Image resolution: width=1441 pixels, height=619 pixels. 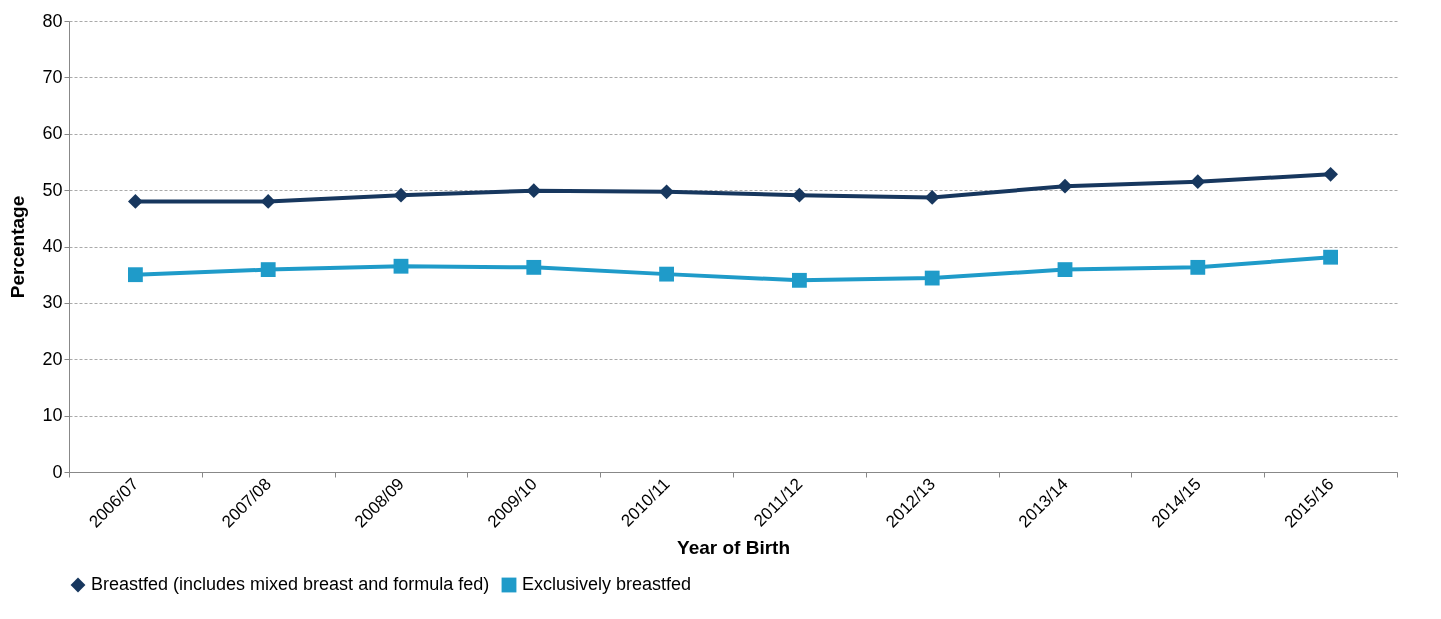 I want to click on y-tick-label: 70, so click(x=52, y=76).